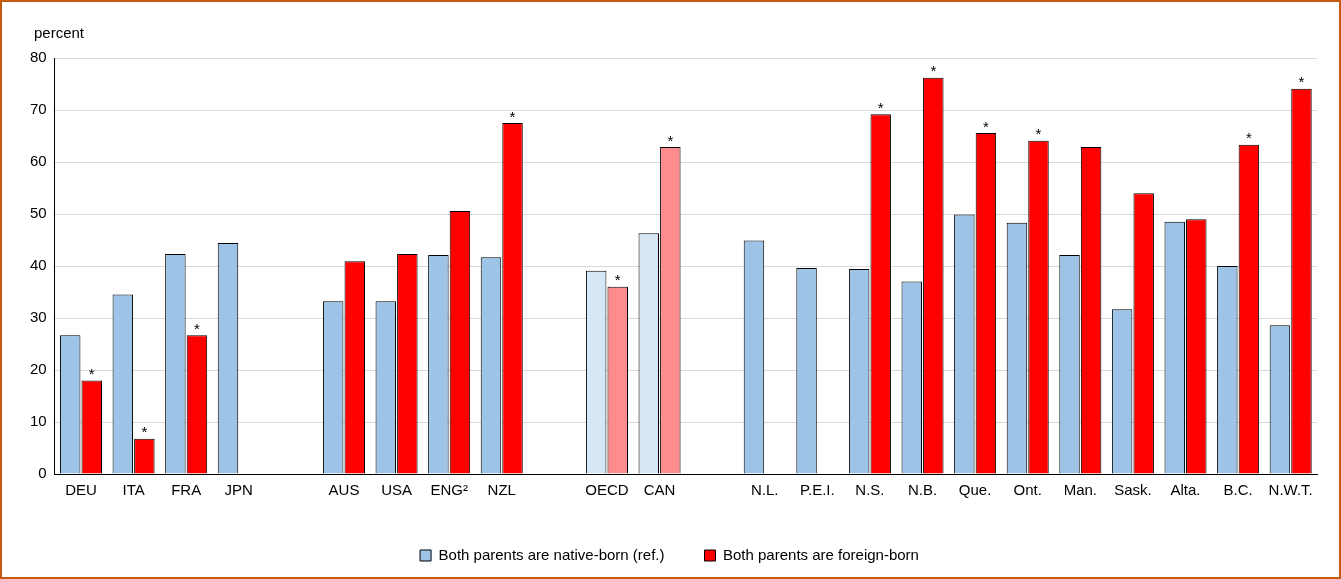 The width and height of the screenshot is (1341, 579). I want to click on x-tick-label: FRA, so click(186, 490).